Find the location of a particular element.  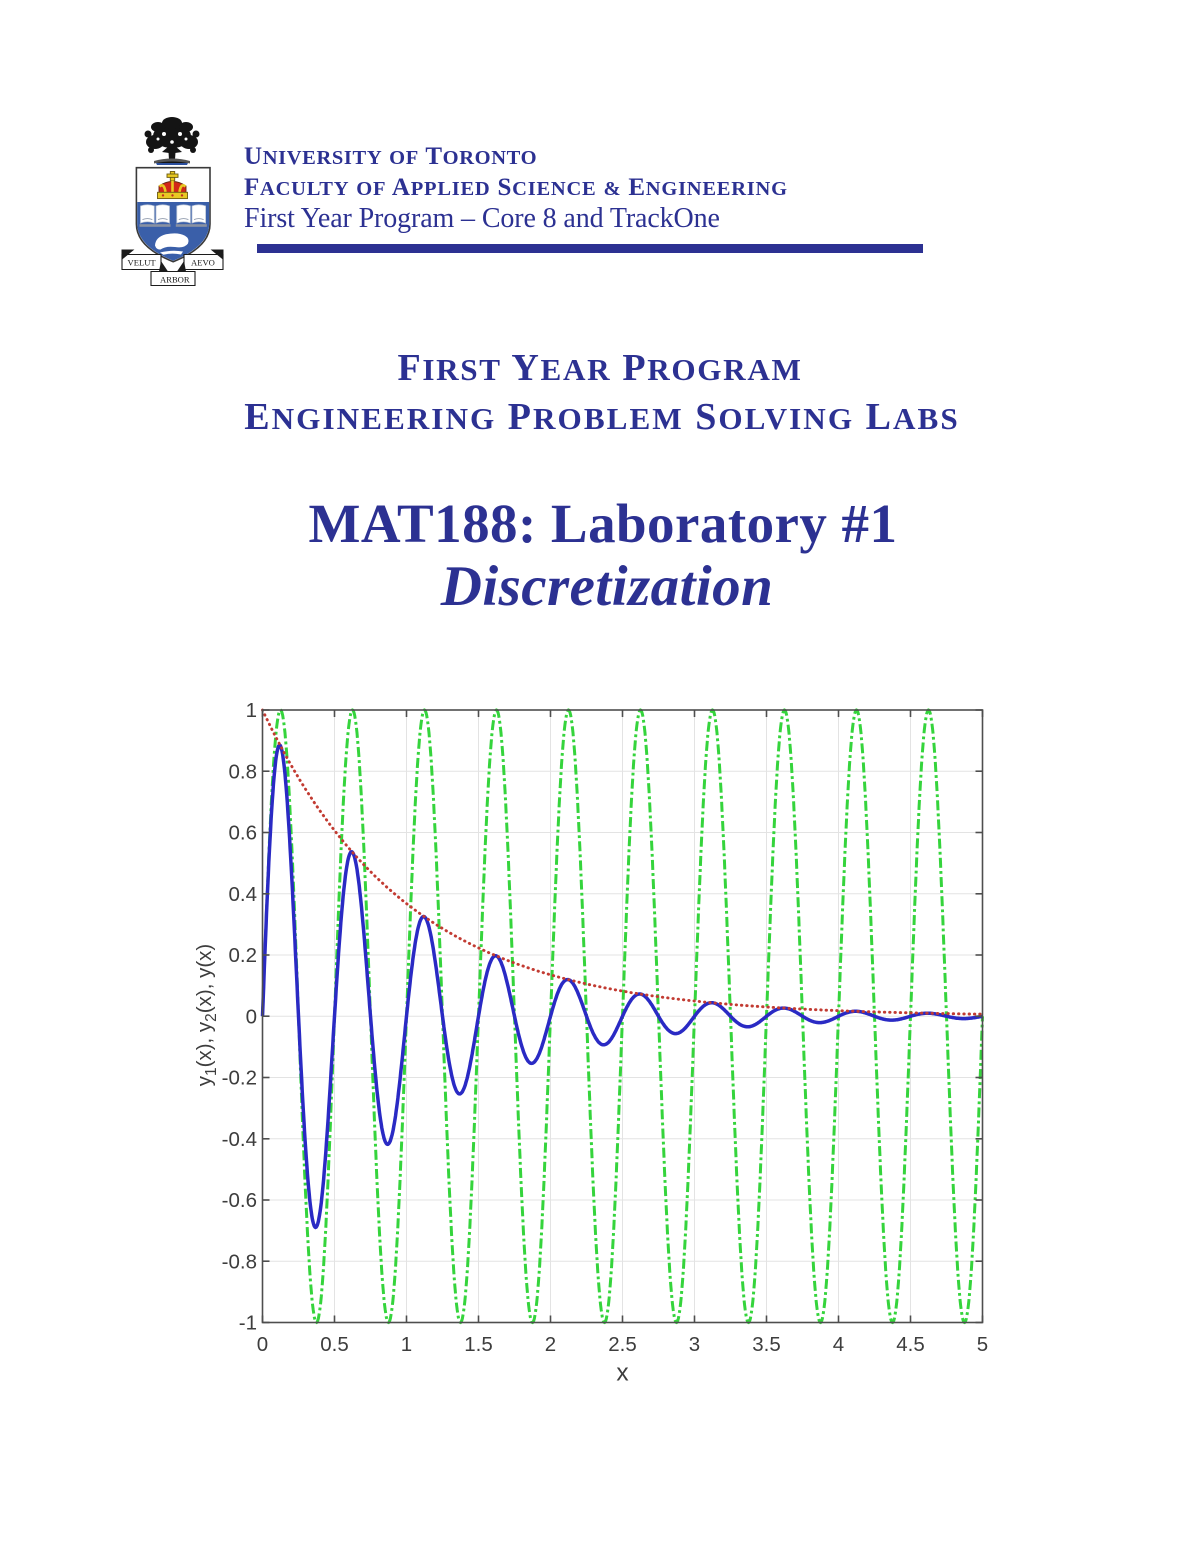

svg-text: 2 is located at coordinates (550, 1344).